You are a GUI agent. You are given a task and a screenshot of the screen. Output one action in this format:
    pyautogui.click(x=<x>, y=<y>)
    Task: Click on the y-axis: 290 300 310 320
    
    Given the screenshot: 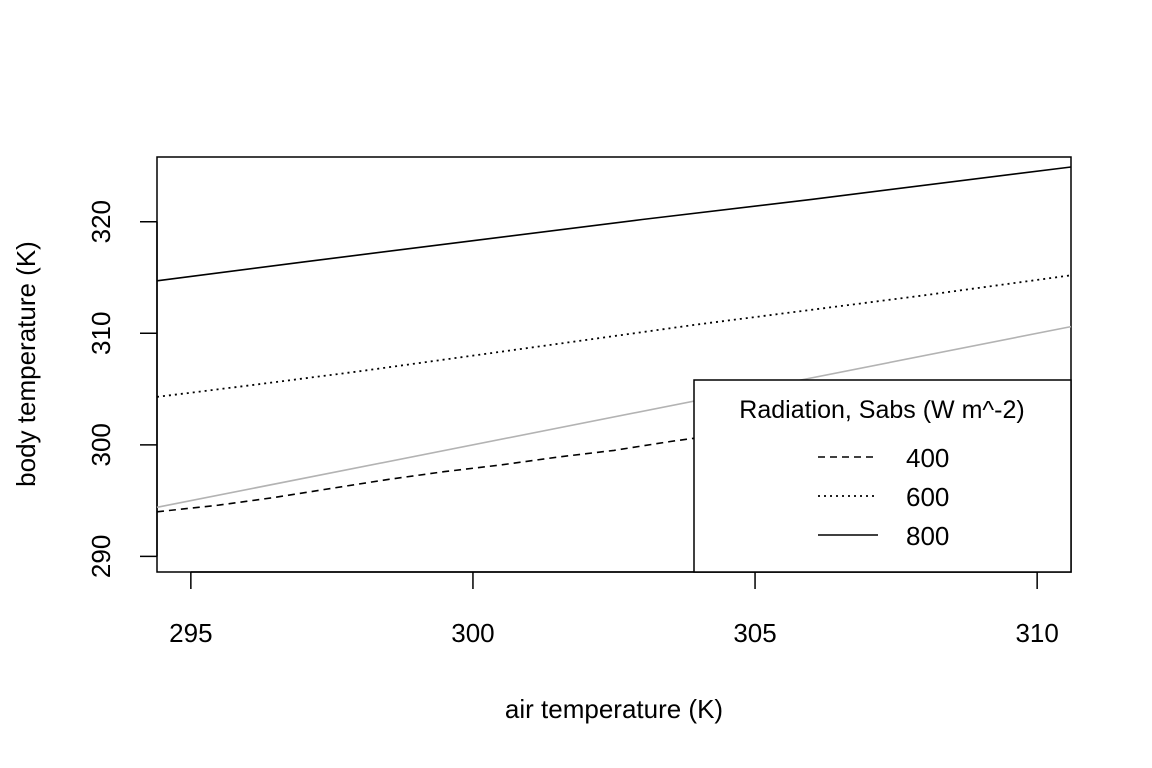 What is the action you would take?
    pyautogui.click(x=122, y=389)
    